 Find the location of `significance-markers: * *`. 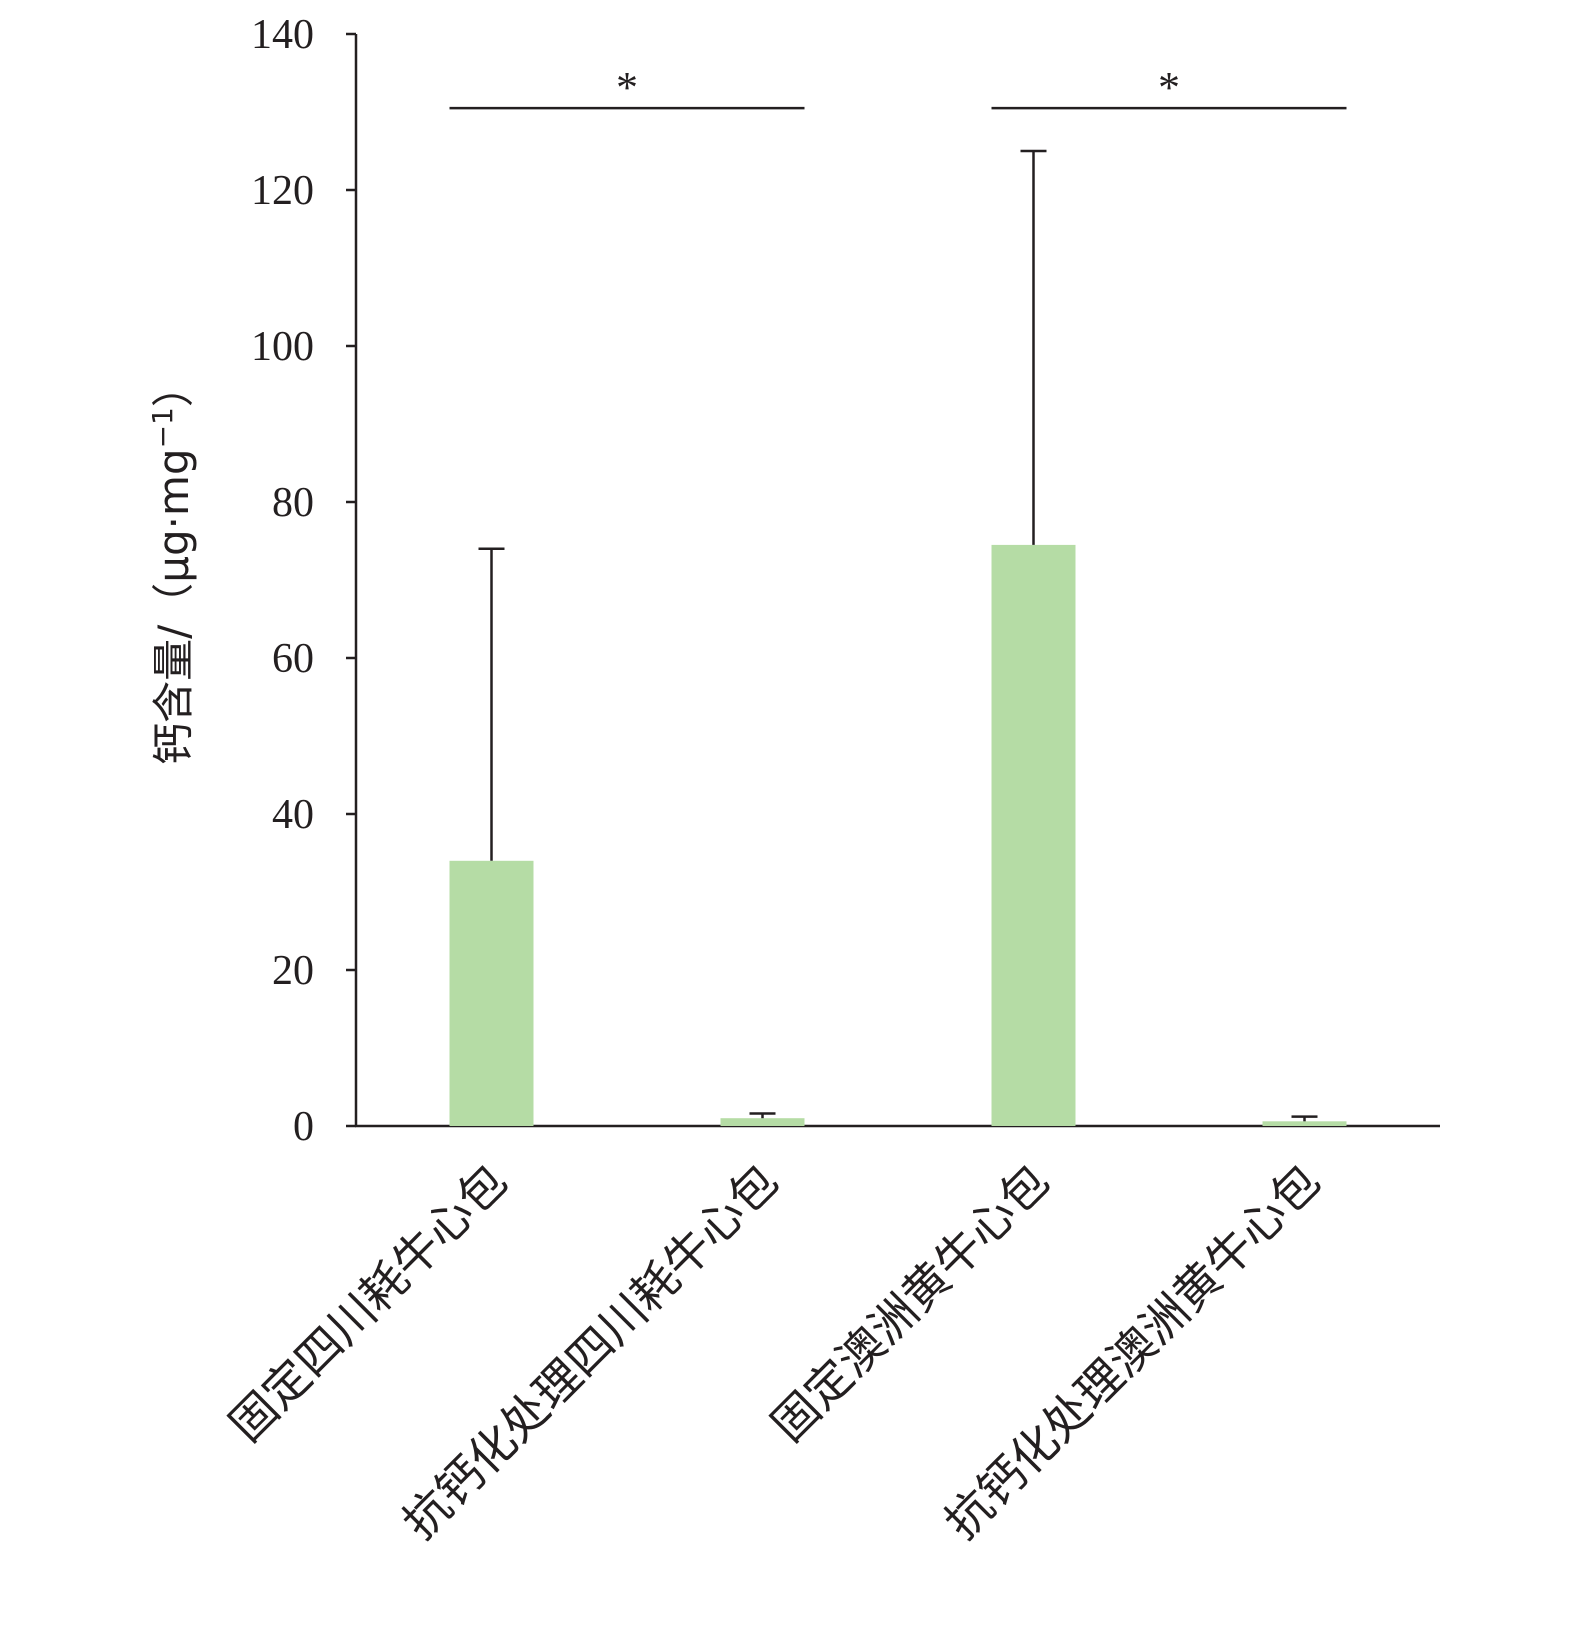

significance-markers: * * is located at coordinates (898, 87).